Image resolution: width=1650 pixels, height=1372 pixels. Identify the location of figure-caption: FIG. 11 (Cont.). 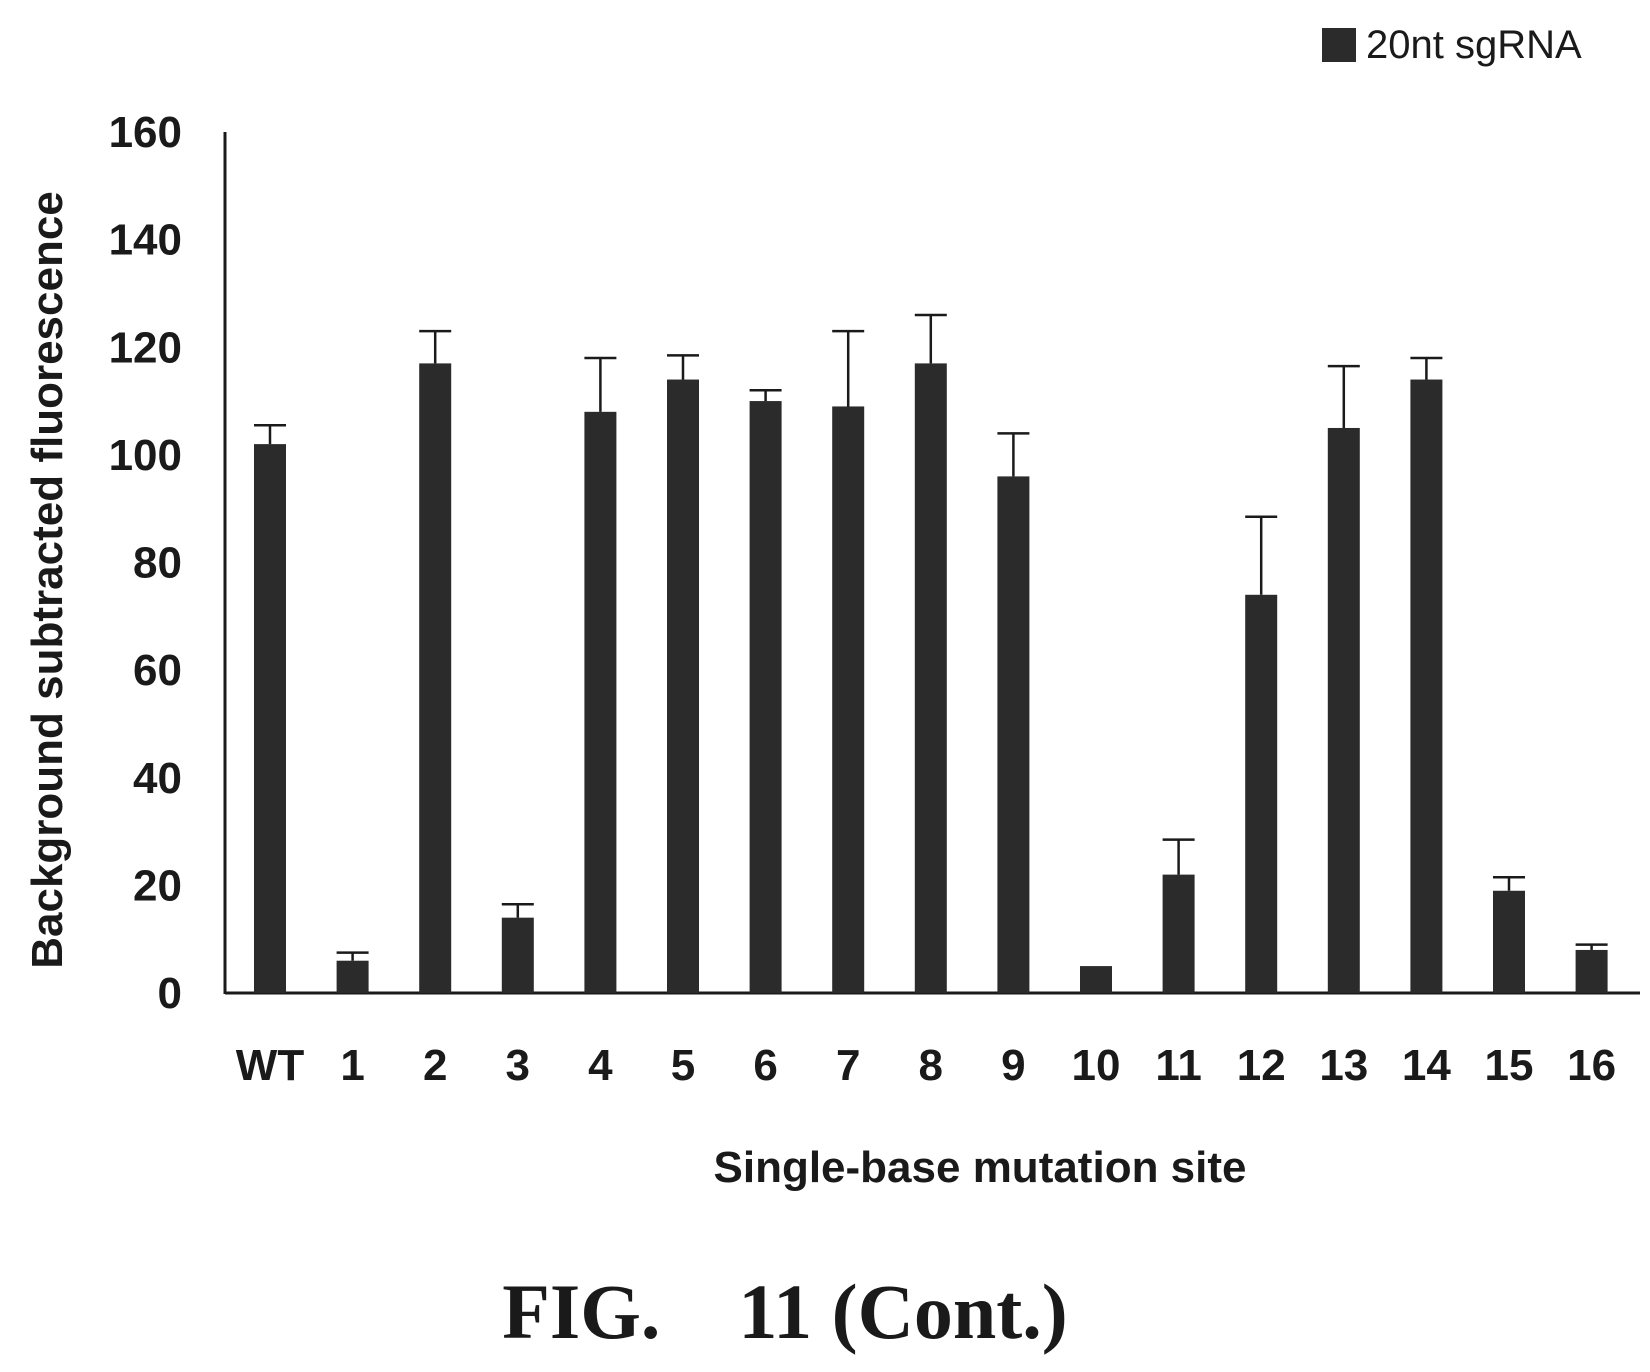
(785, 1311).